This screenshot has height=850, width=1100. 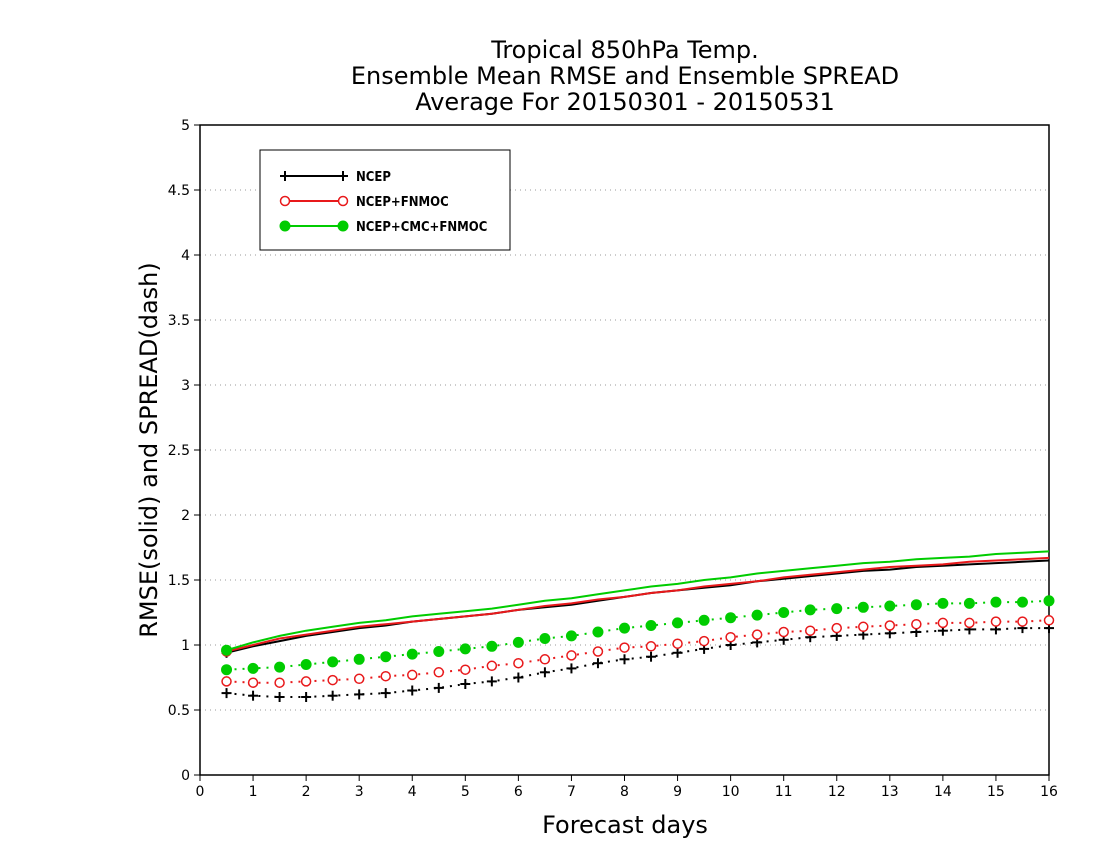 I want to click on y-tick-label: 0.5, so click(x=179, y=711).